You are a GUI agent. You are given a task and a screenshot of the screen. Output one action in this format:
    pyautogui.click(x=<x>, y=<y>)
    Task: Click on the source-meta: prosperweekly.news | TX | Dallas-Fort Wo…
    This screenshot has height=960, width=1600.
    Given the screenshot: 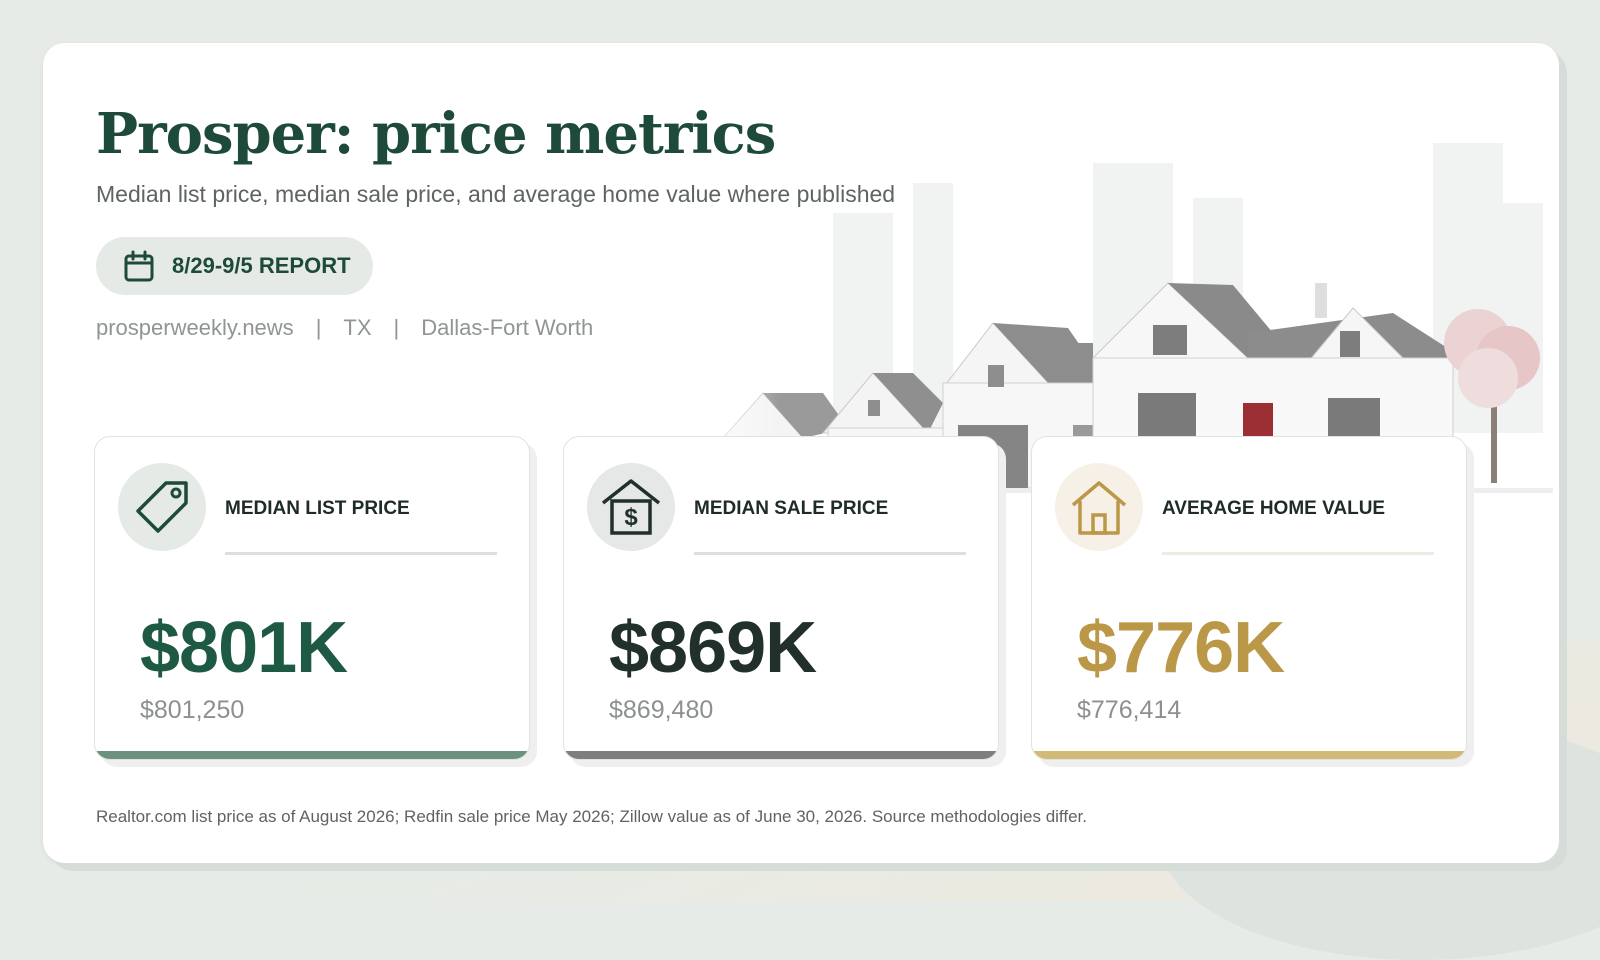 What is the action you would take?
    pyautogui.click(x=344, y=328)
    